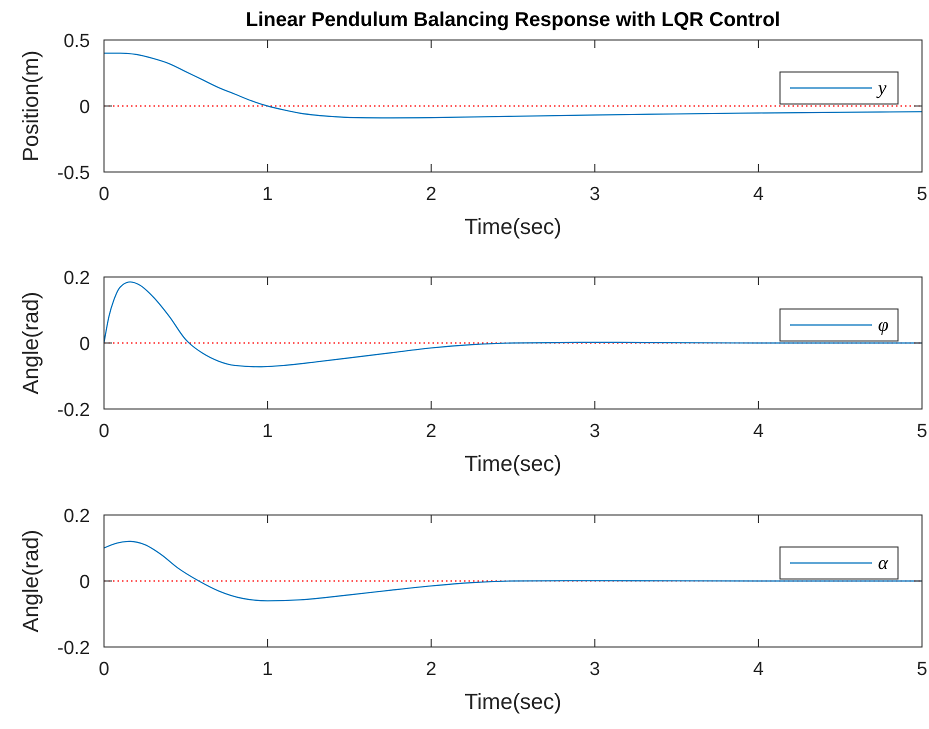 This screenshot has width=929, height=729. What do you see at coordinates (513, 85) in the screenshot?
I see `line-series` at bounding box center [513, 85].